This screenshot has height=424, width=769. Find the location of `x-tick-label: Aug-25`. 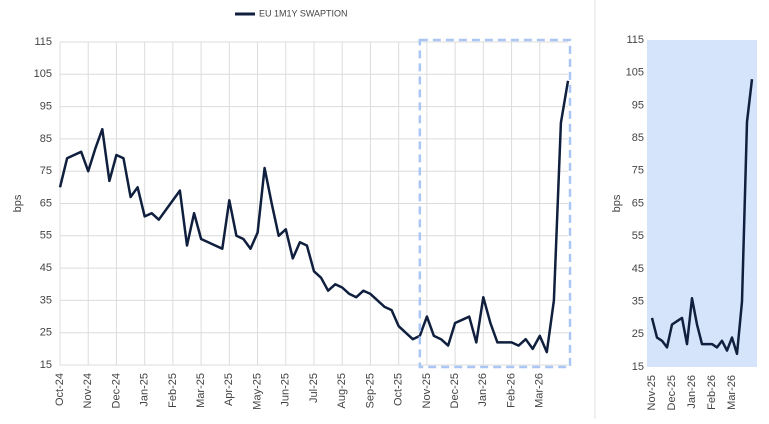

x-tick-label: Aug-25 is located at coordinates (342, 390).